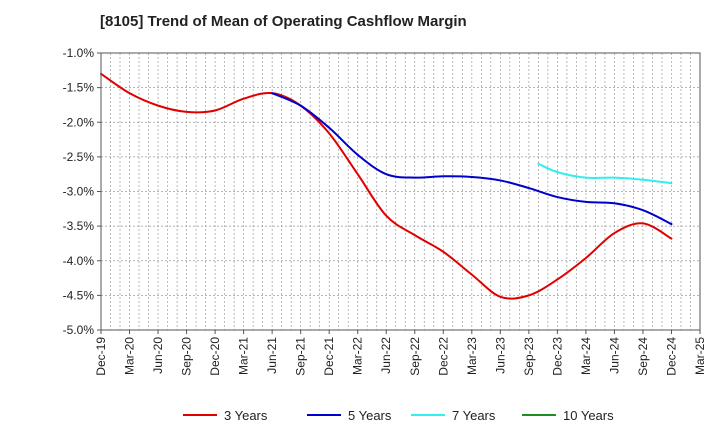 The height and width of the screenshot is (440, 720). What do you see at coordinates (398, 415) in the screenshot?
I see `legend: 3 Years 5 Years 7 Years 10 Years` at bounding box center [398, 415].